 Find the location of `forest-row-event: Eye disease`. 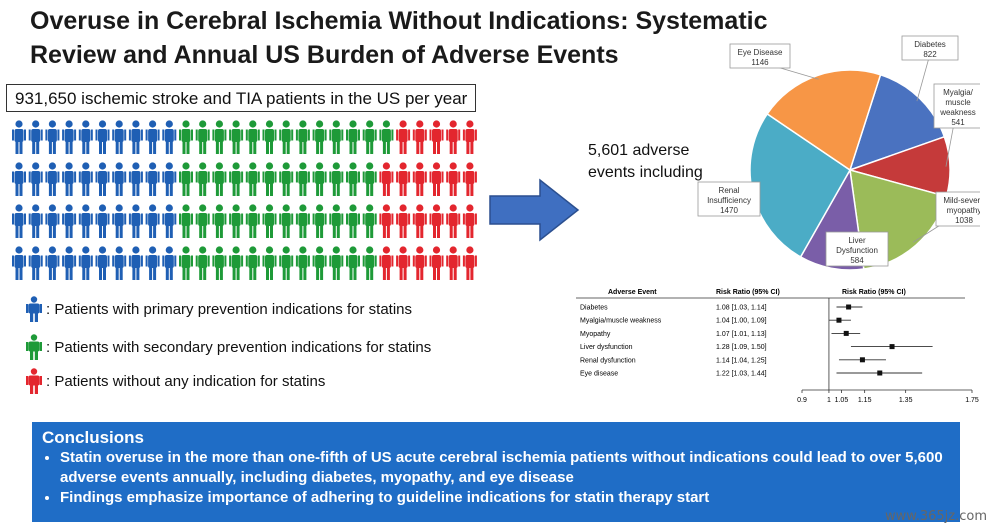

forest-row-event: Eye disease is located at coordinates (599, 374).